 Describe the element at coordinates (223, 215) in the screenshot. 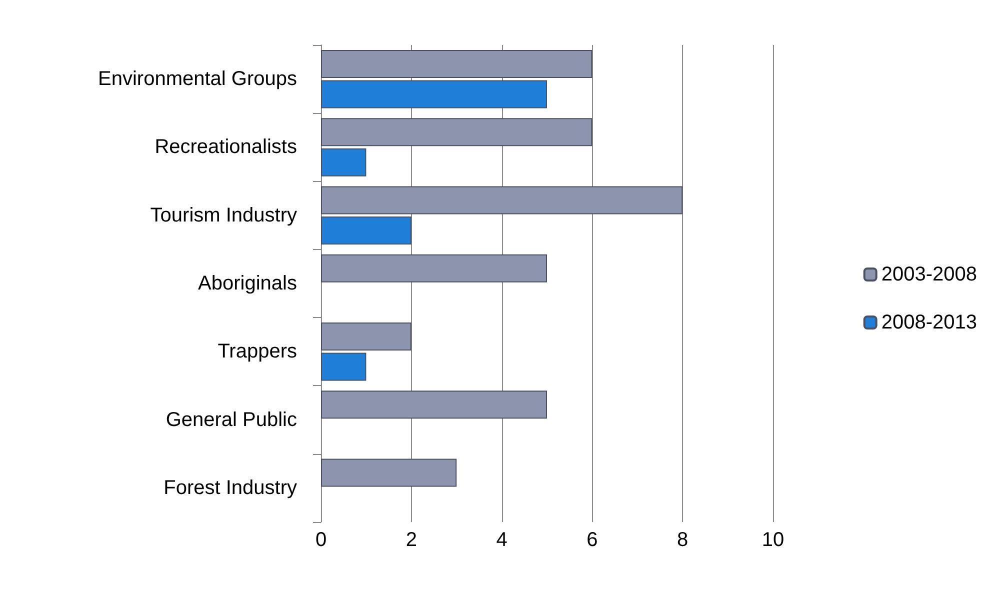

I see `y-tick-label: Tourism Industry` at that location.